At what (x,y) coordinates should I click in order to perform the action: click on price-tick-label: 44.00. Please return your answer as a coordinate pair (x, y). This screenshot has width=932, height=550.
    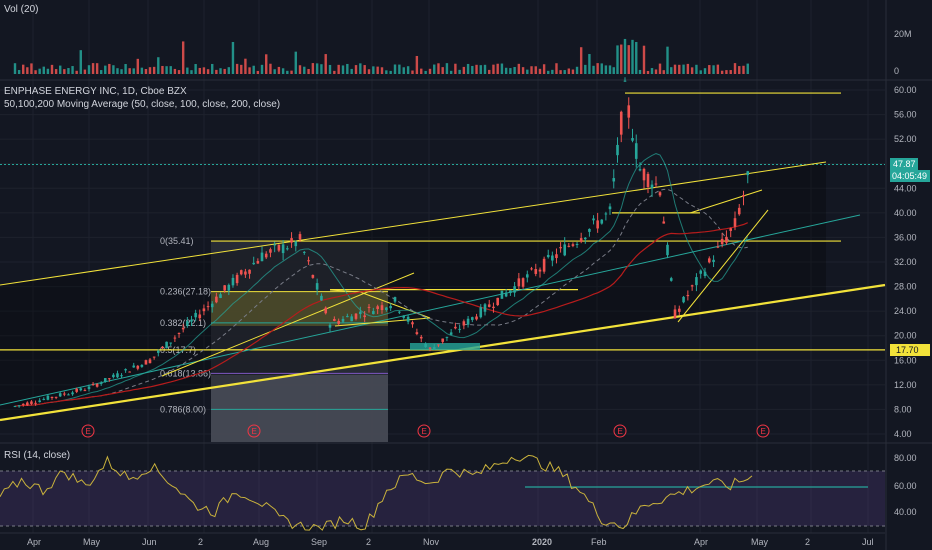
    Looking at the image, I should click on (905, 188).